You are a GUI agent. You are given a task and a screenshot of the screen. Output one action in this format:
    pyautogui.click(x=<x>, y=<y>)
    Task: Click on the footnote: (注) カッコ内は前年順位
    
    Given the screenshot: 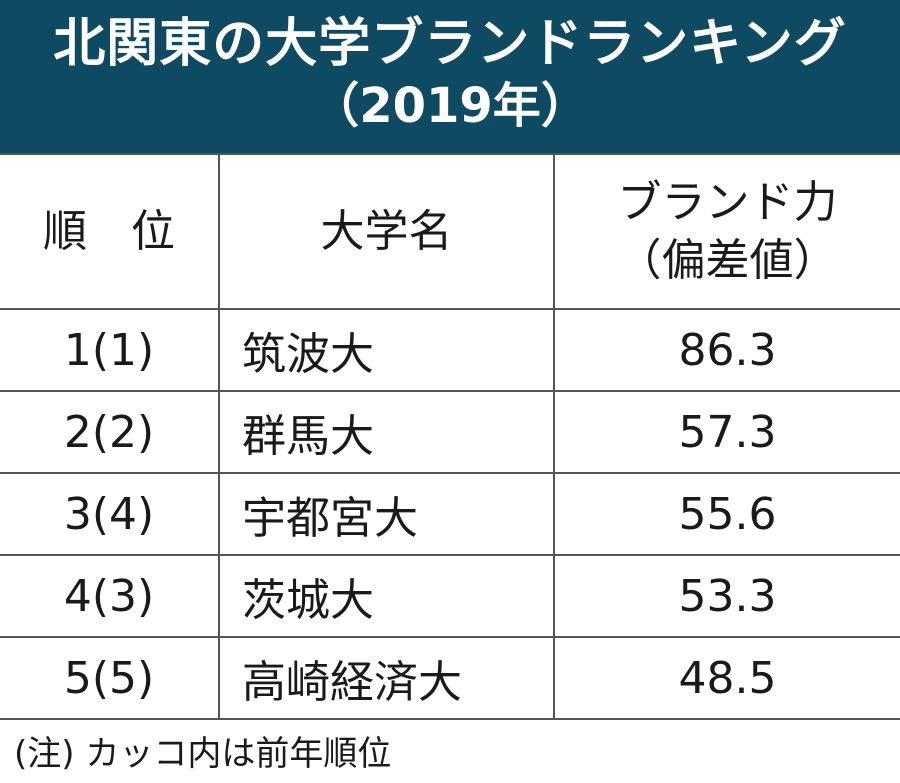 What is the action you would take?
    pyautogui.click(x=450, y=749)
    